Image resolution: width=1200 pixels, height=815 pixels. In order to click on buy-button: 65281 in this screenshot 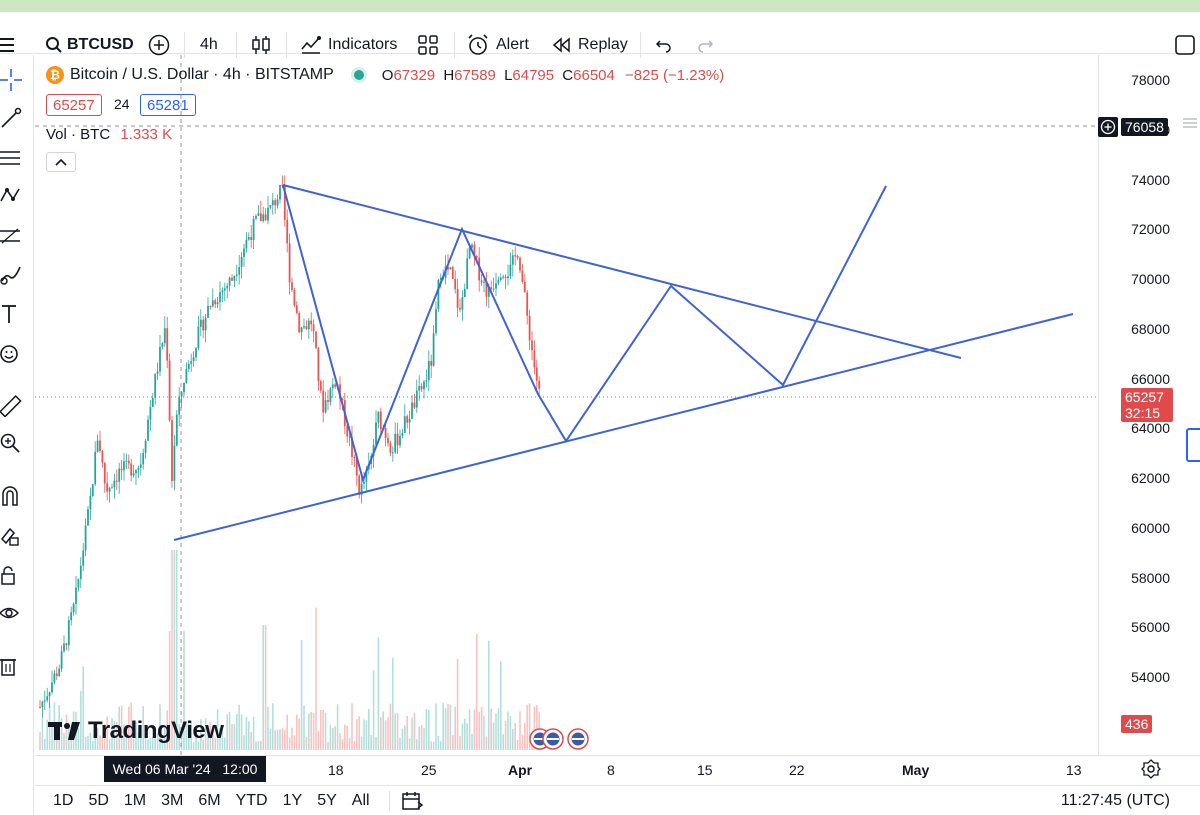, I will do `click(168, 105)`.